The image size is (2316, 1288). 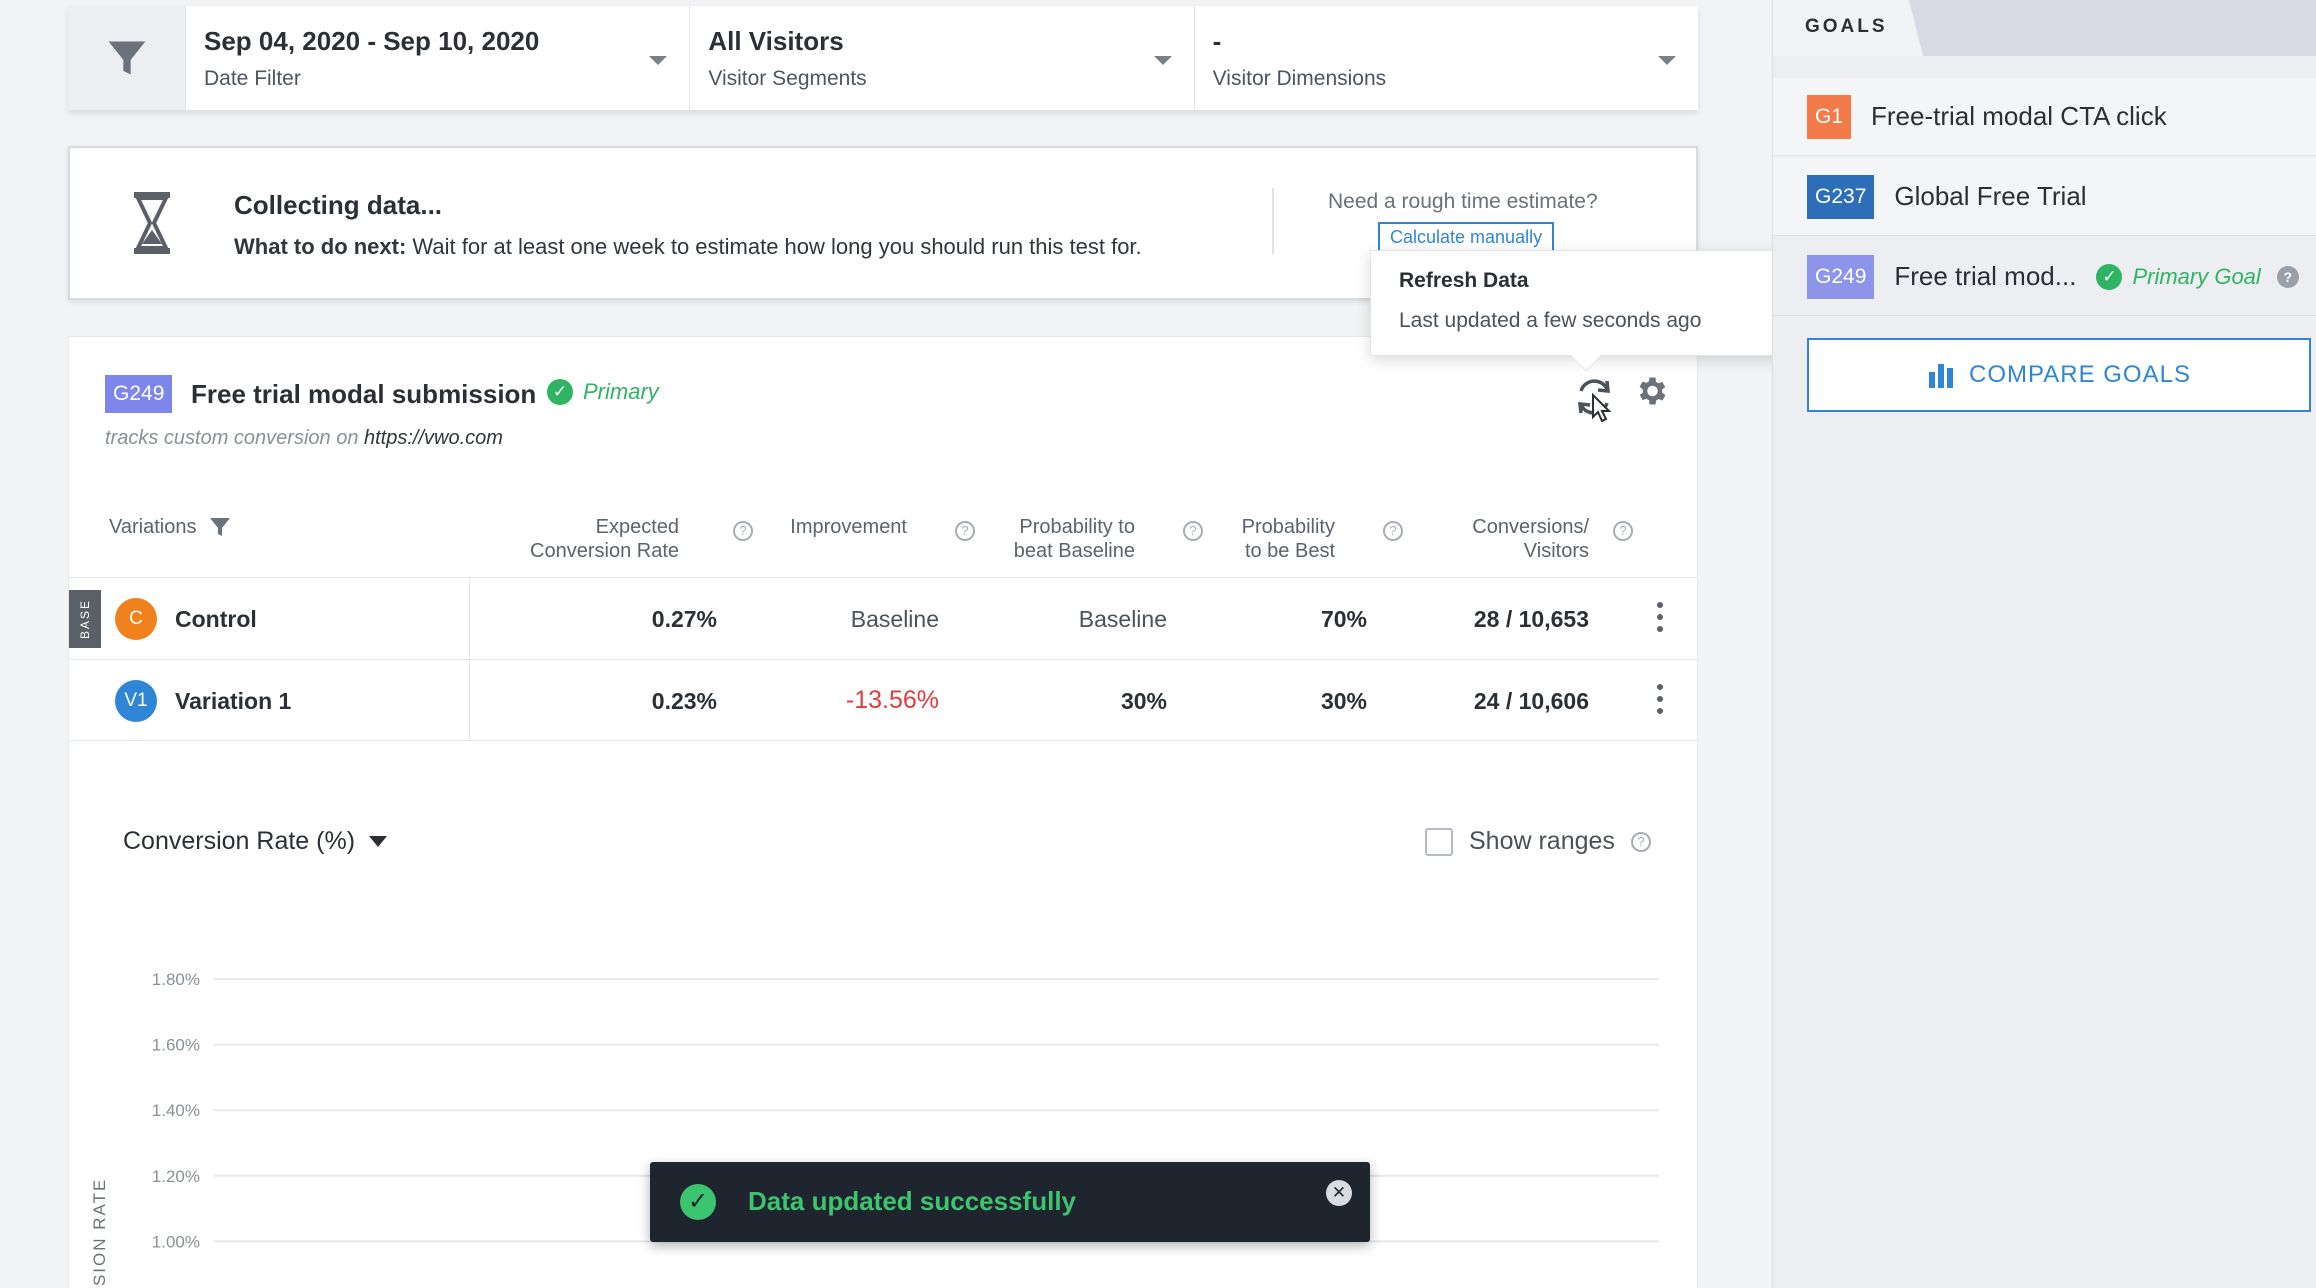 I want to click on primary-goal-indicator: ✓ Primary, so click(x=603, y=392).